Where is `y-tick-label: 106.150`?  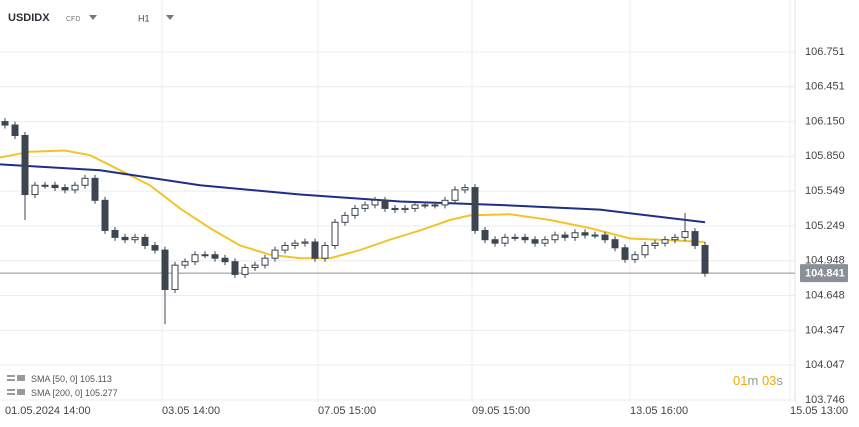 y-tick-label: 106.150 is located at coordinates (825, 121).